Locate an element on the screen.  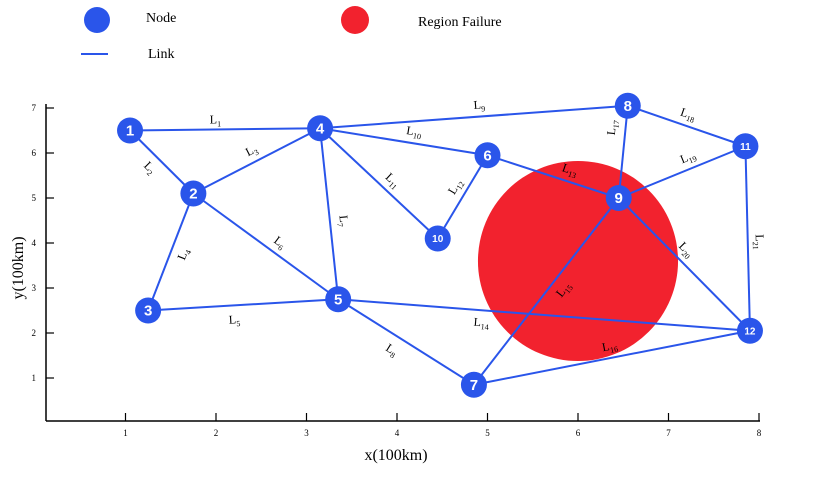
failure-region is located at coordinates (578, 261).